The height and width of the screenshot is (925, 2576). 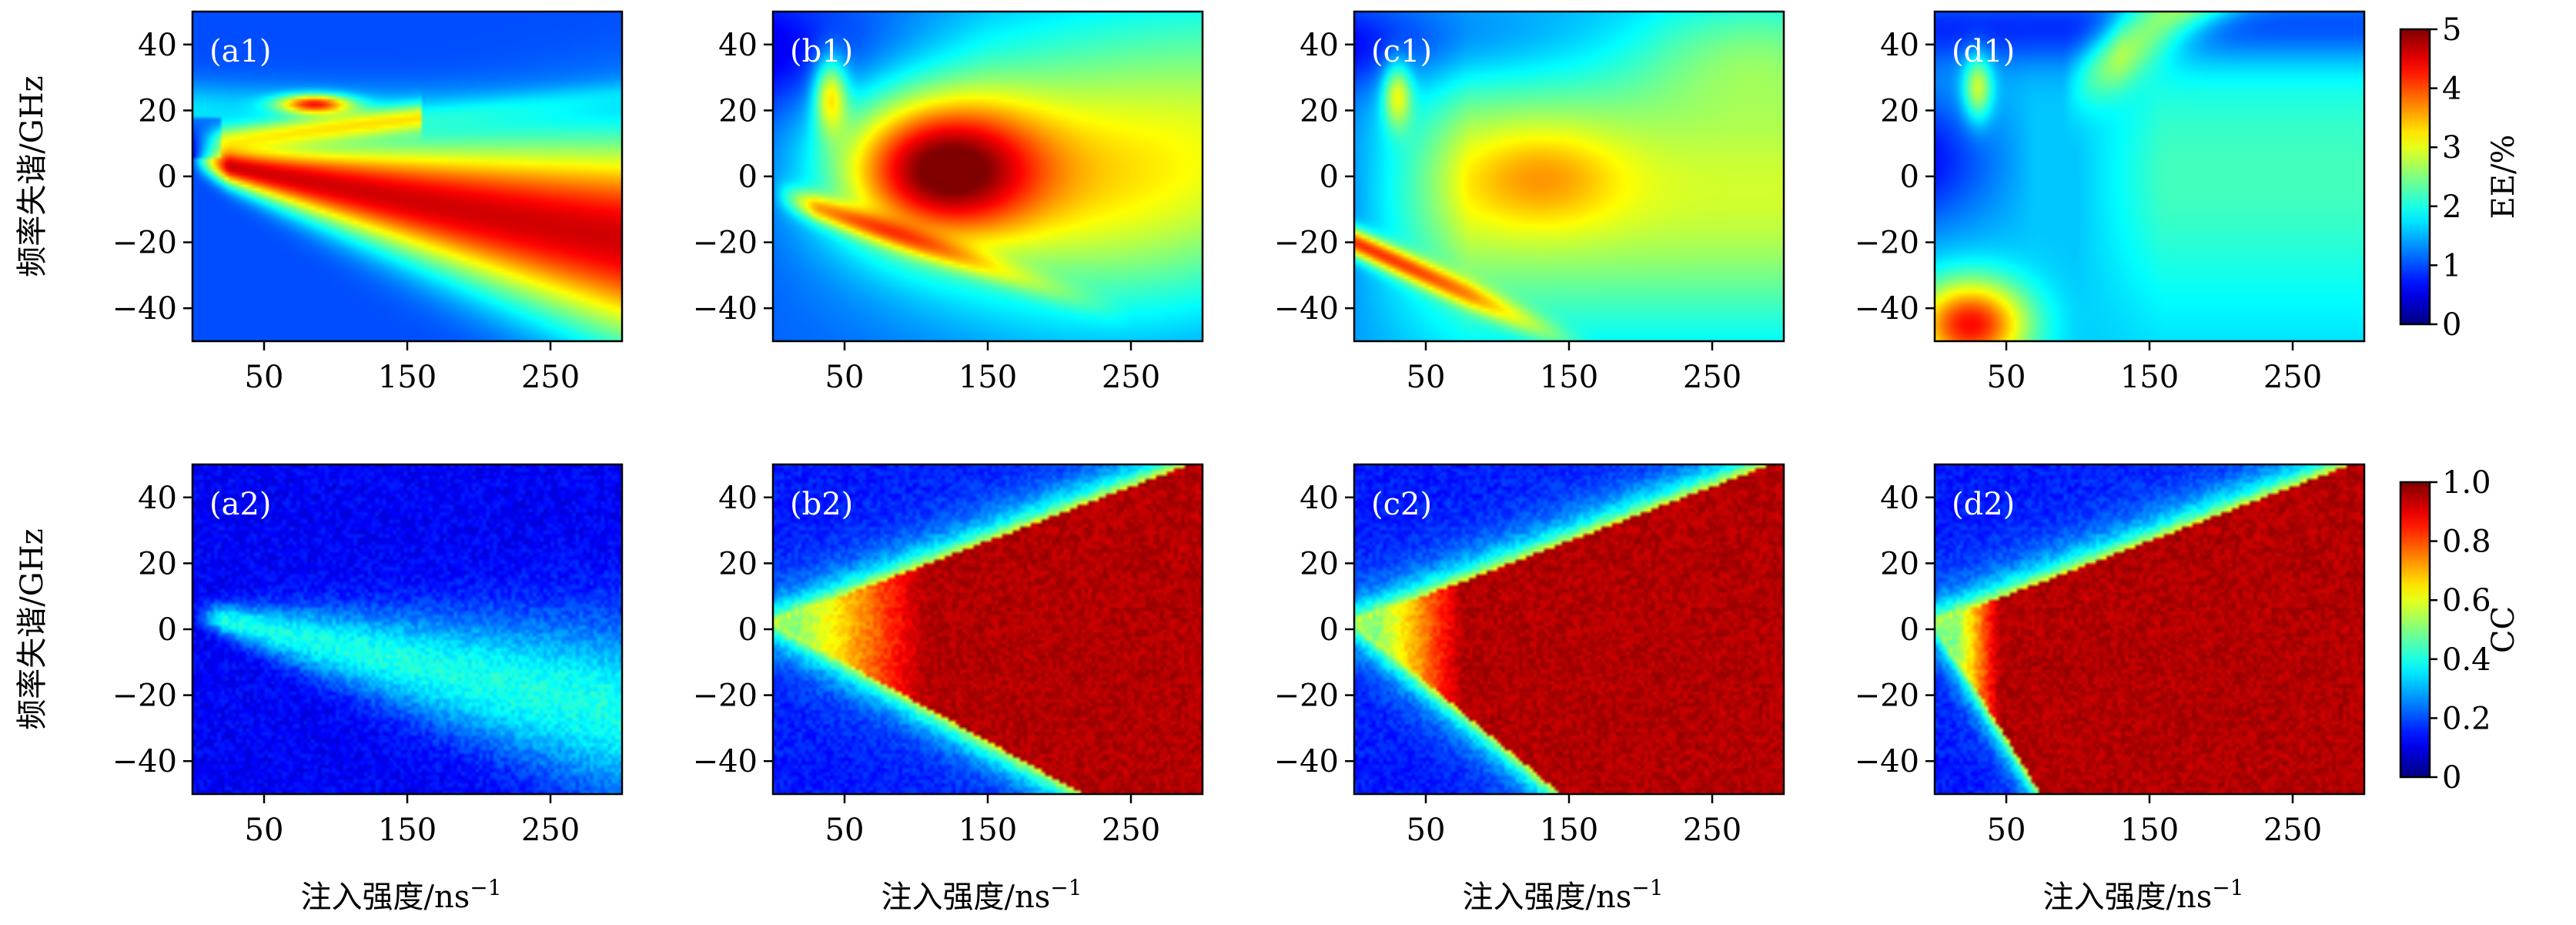 I want to click on colorbar-tick-label: 3, so click(x=2452, y=148).